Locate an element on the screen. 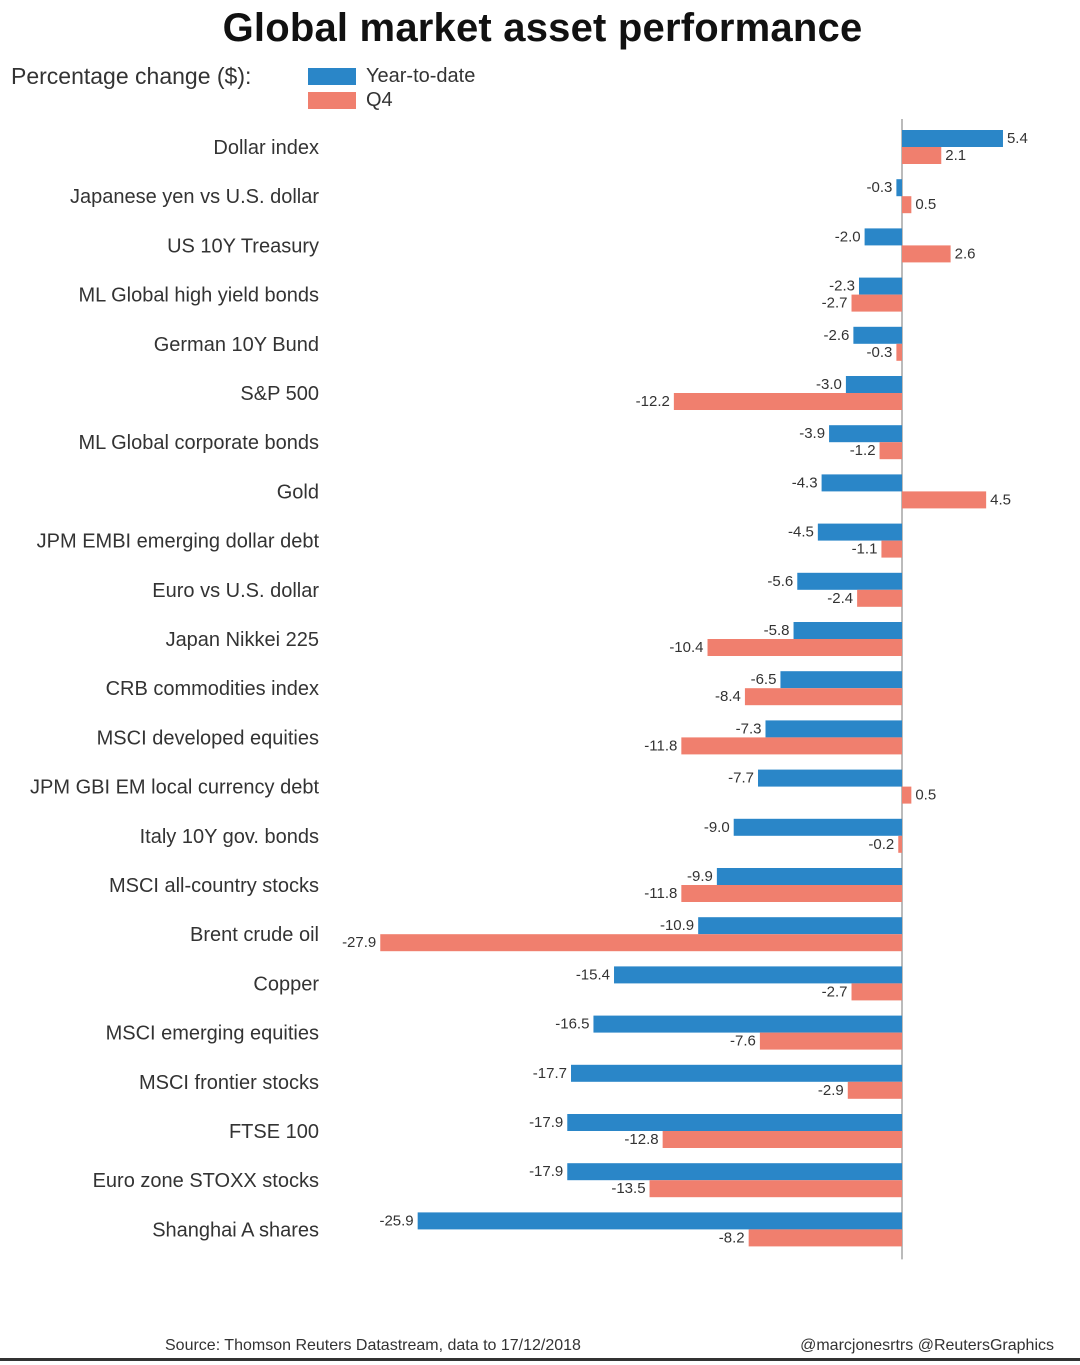 The height and width of the screenshot is (1365, 1080). value-label-ytd: -2.3 is located at coordinates (842, 286).